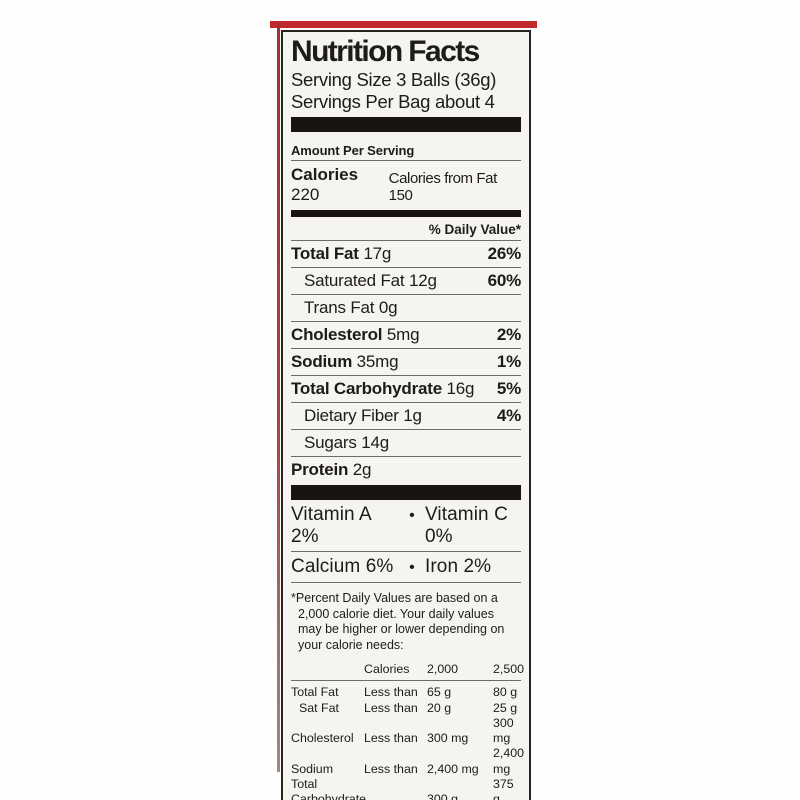  What do you see at coordinates (503, 788) in the screenshot?
I see `cell-2500: 375 g` at bounding box center [503, 788].